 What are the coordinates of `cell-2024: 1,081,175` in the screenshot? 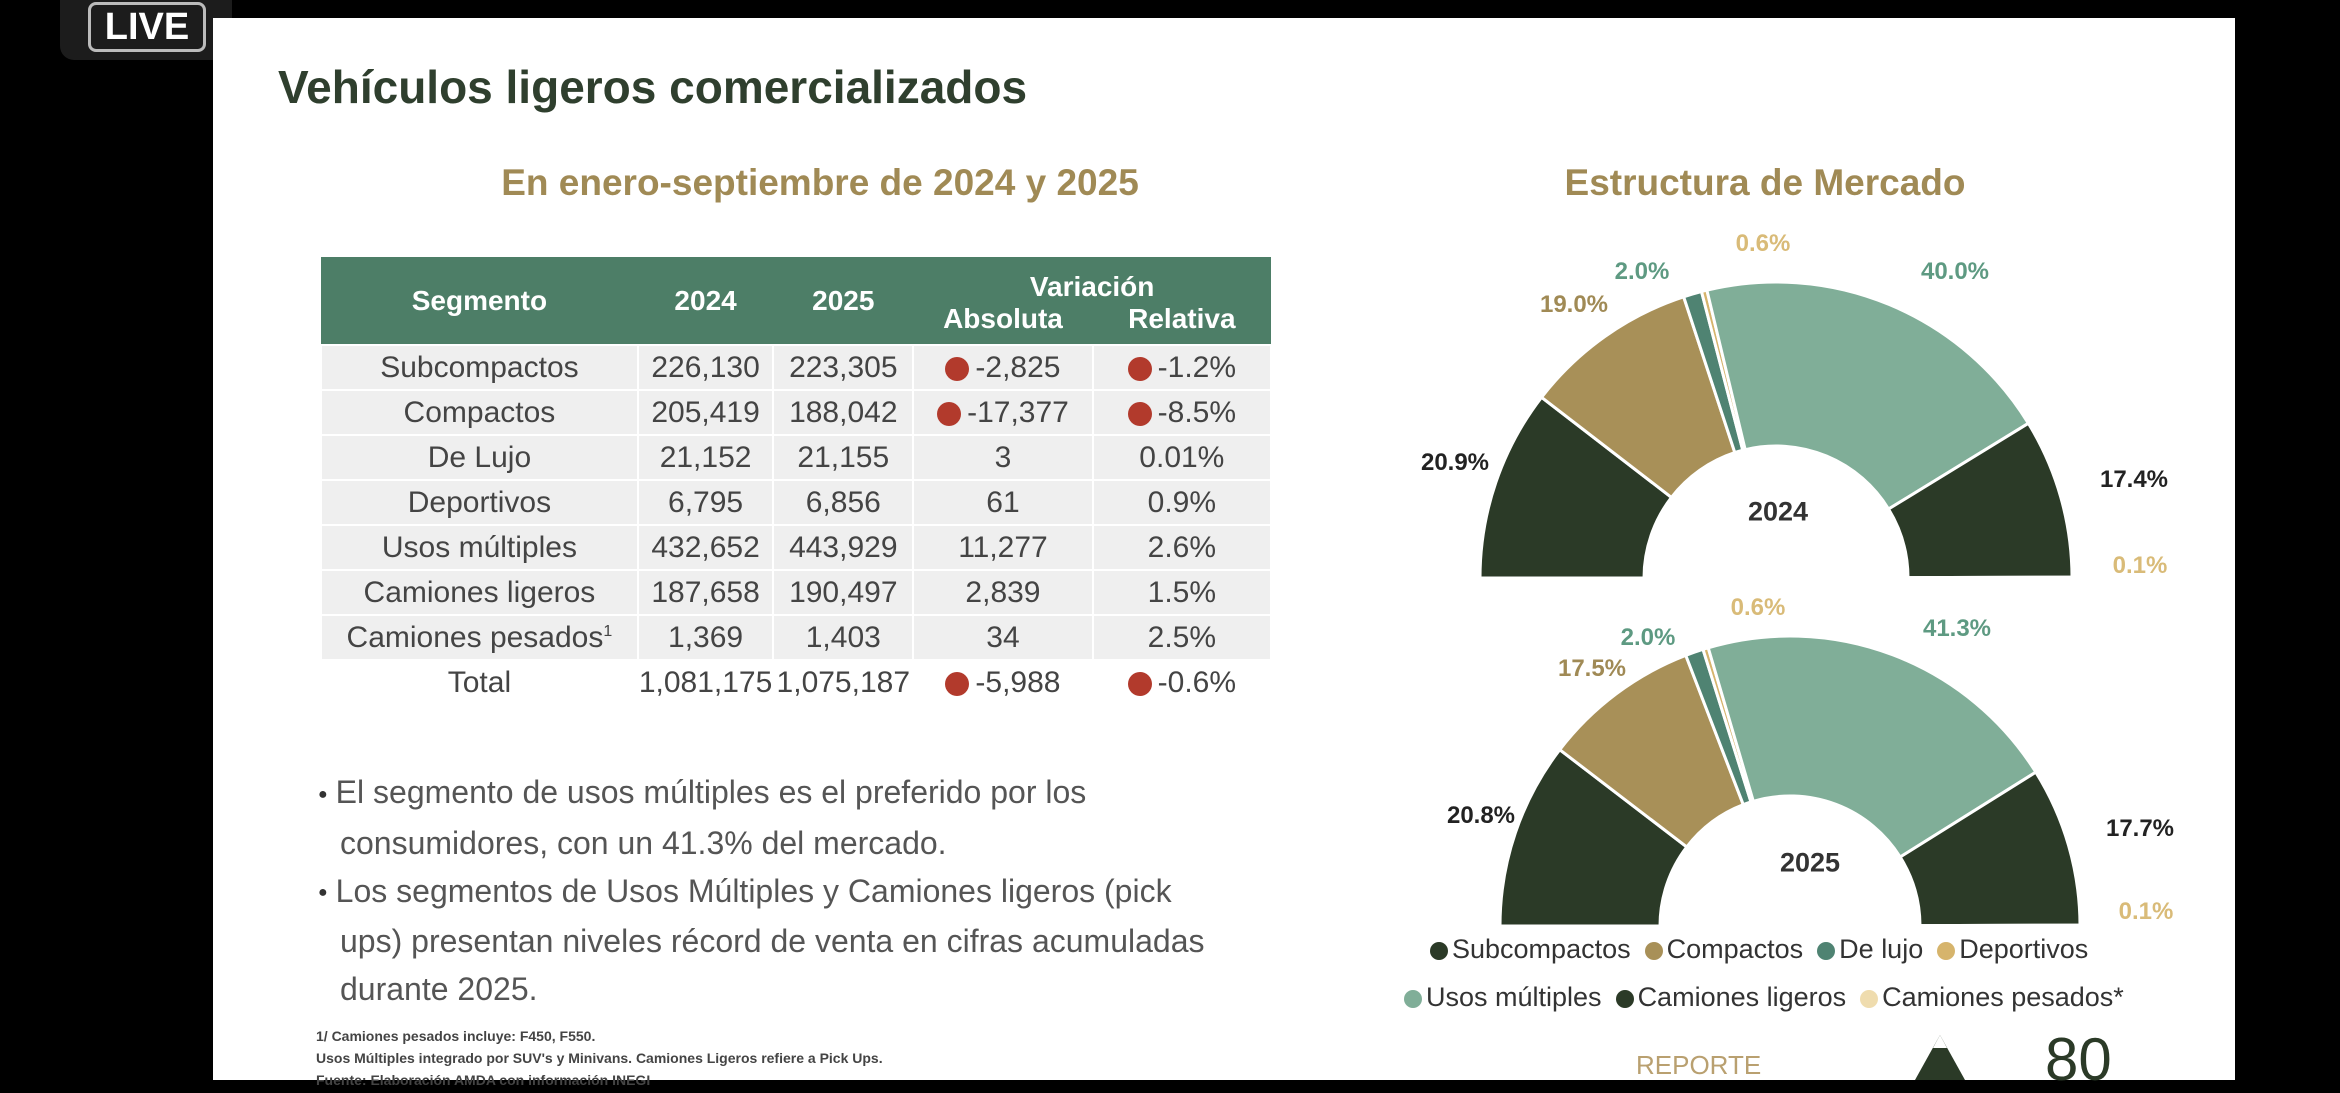 It's located at (705, 682).